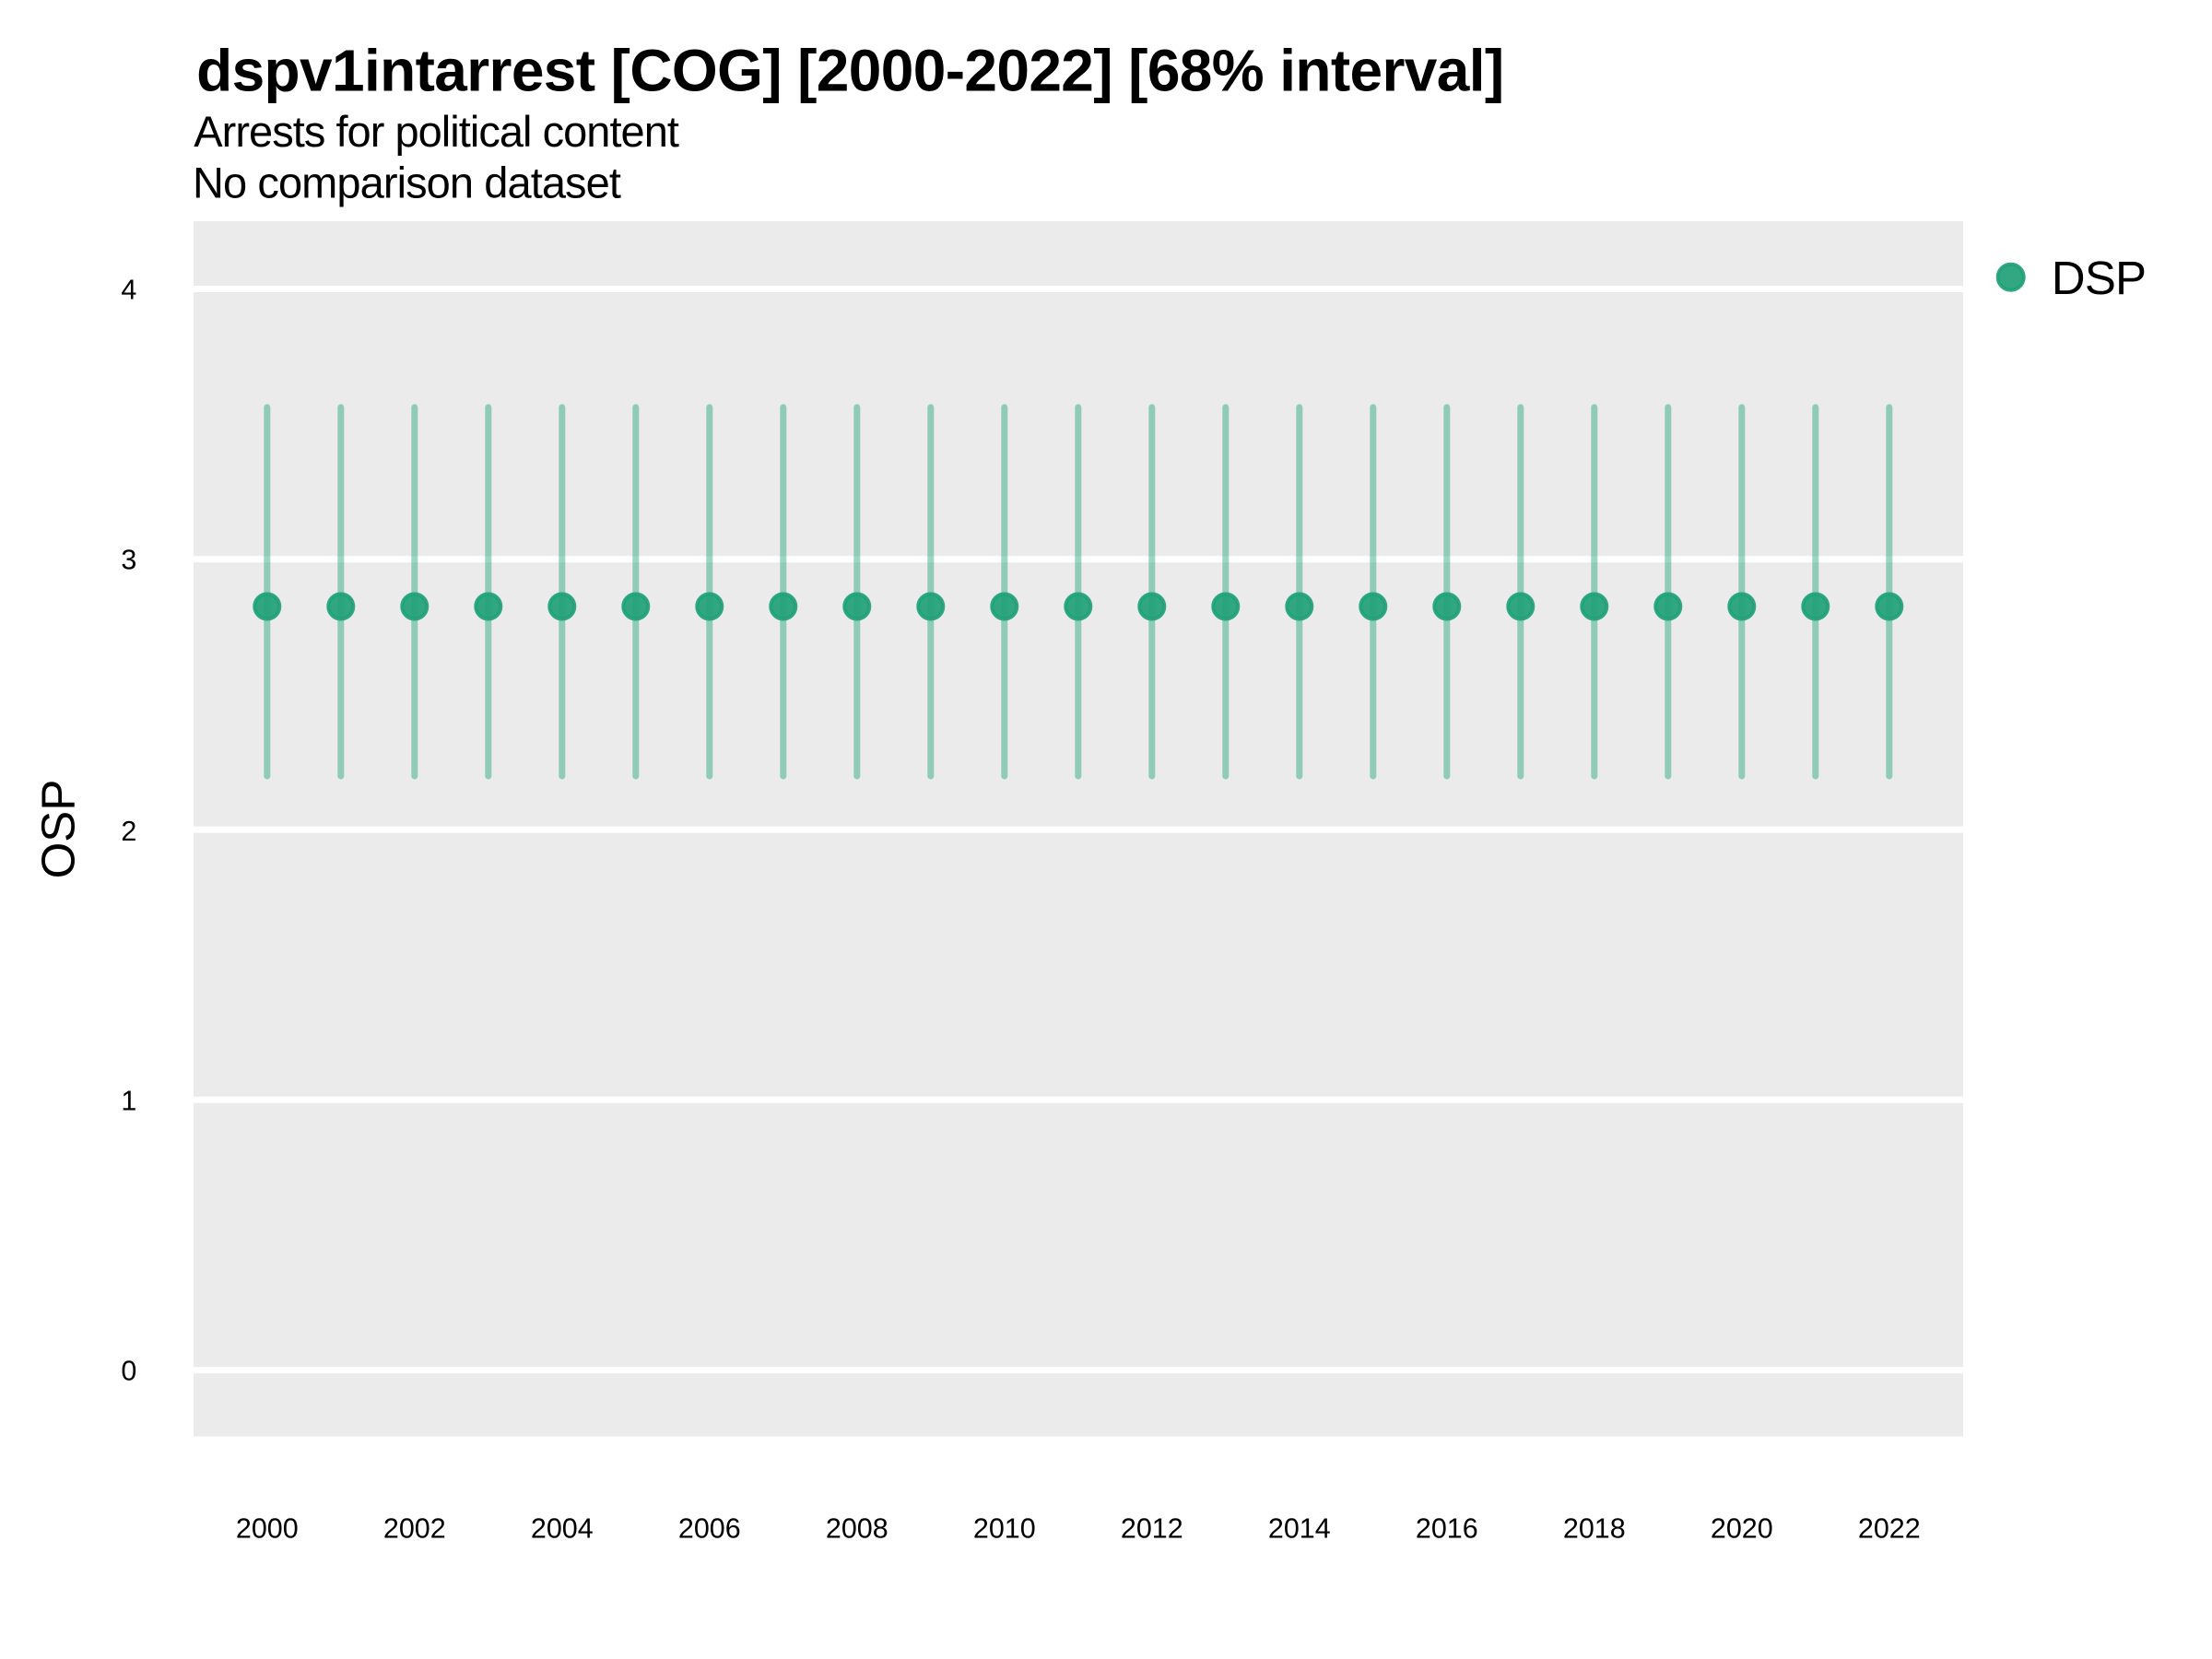 The height and width of the screenshot is (1659, 2212). Describe the element at coordinates (414, 1528) in the screenshot. I see `svg-text: 2002` at that location.